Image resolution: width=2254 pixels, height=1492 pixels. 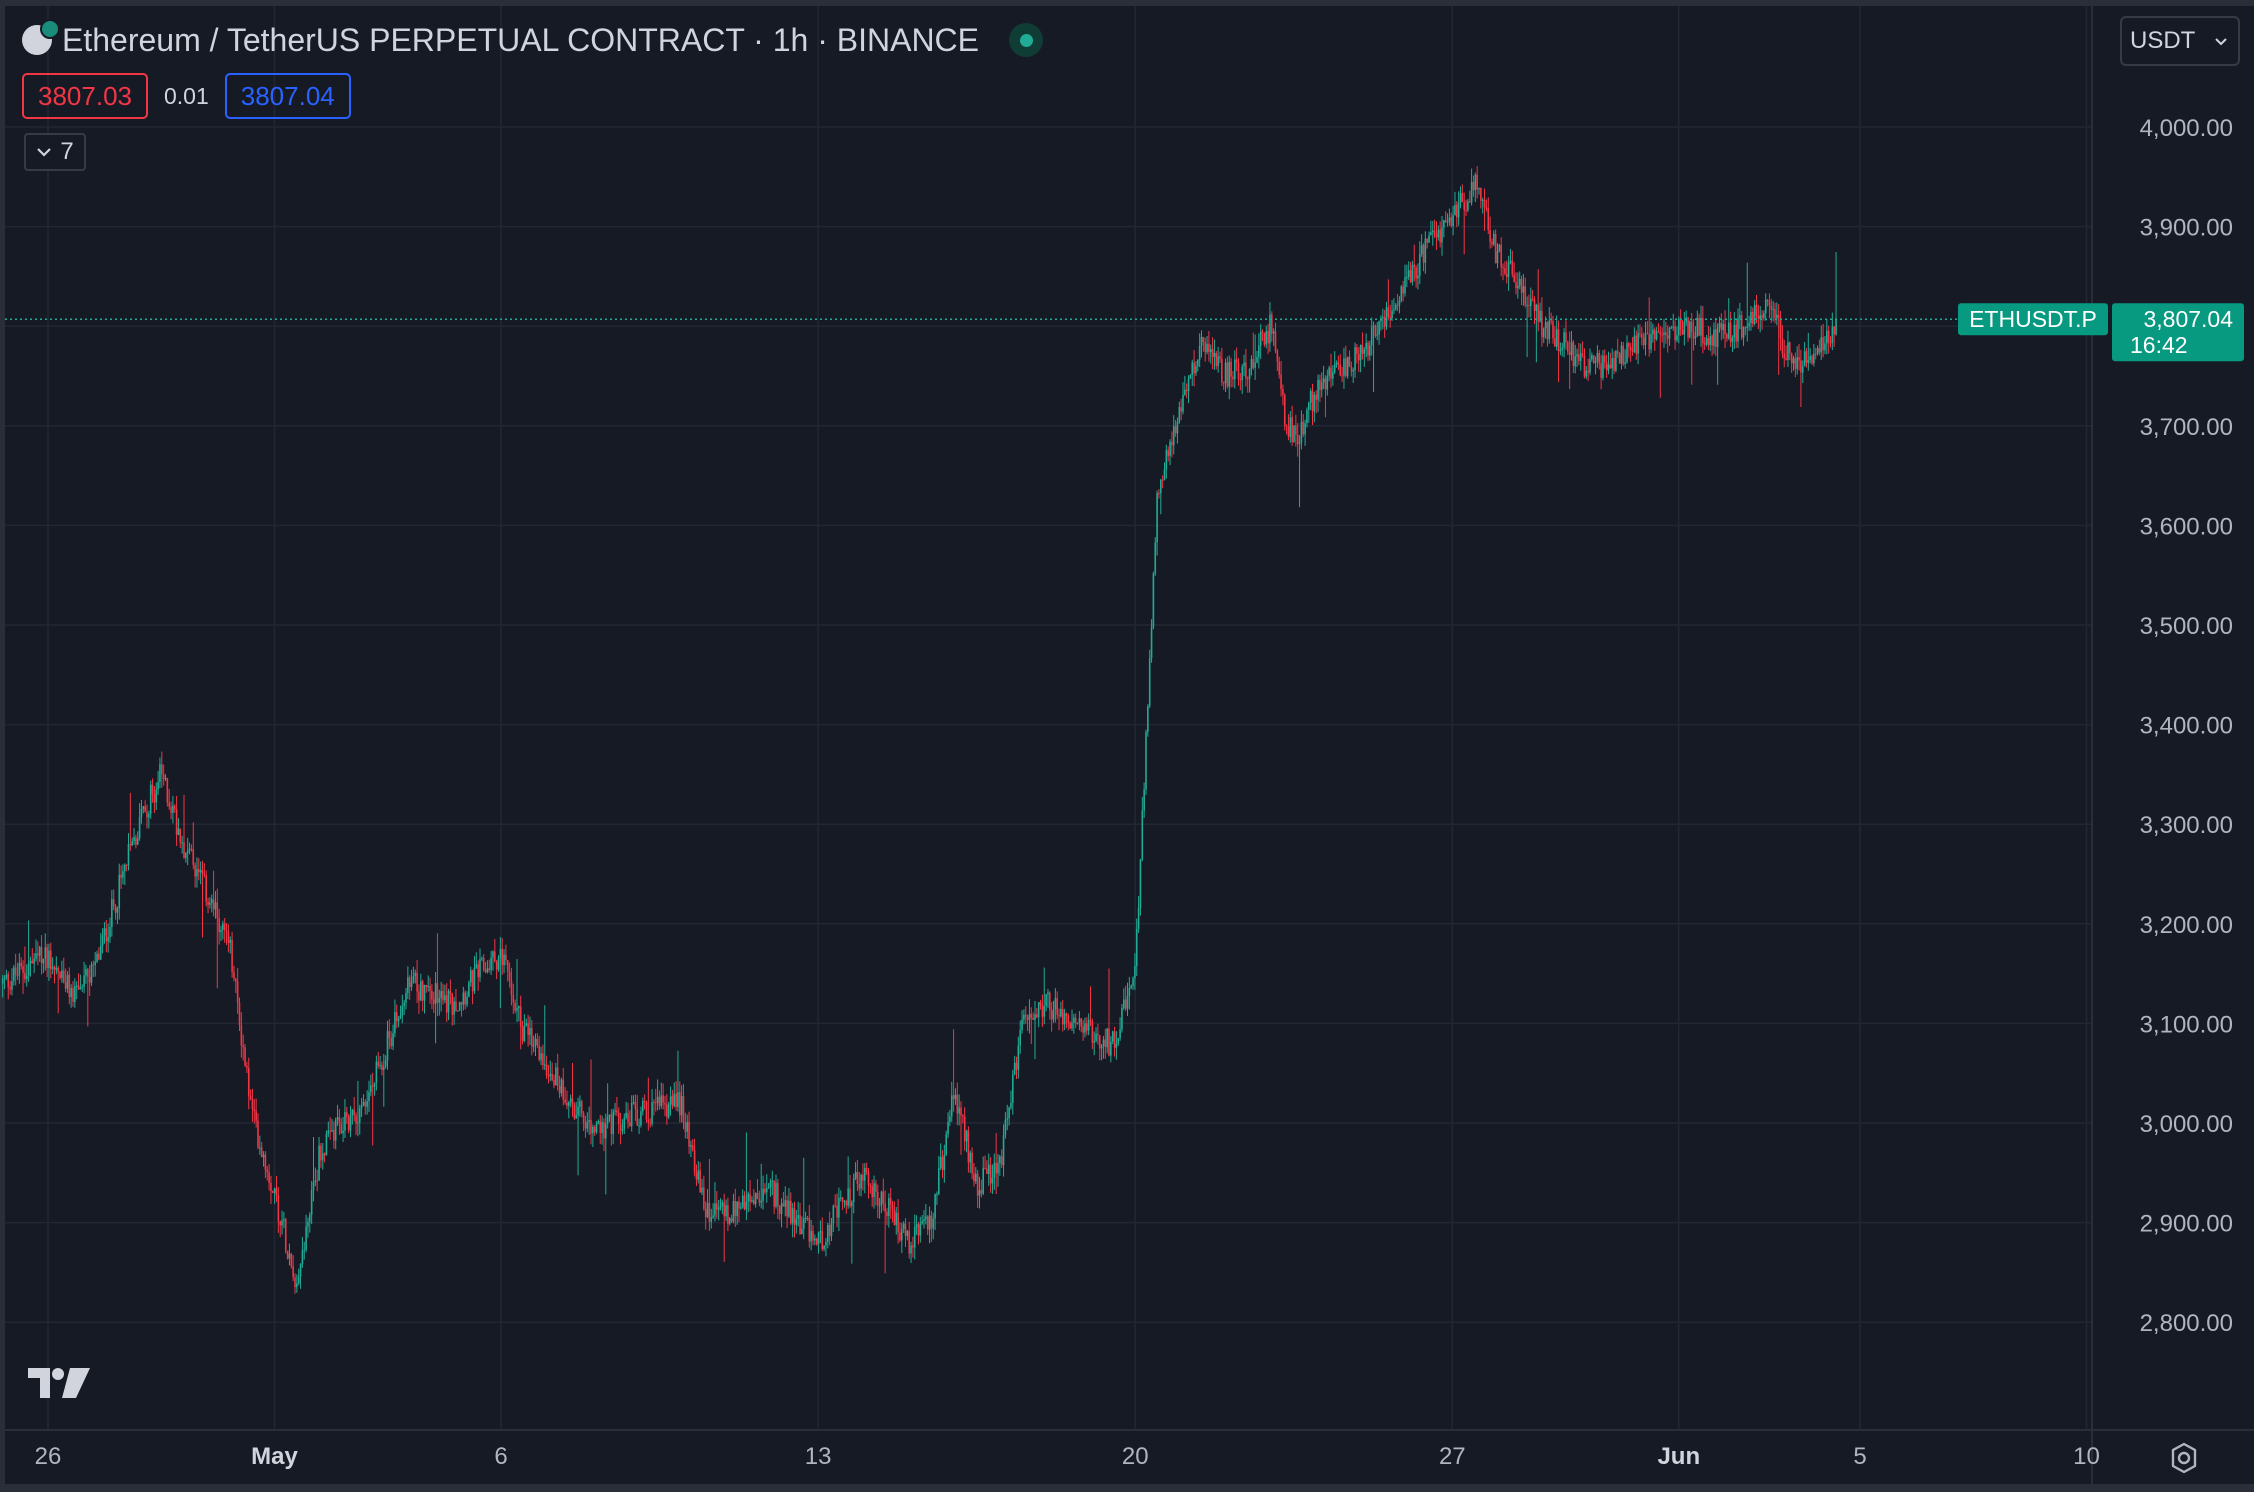 What do you see at coordinates (1067, 1456) in the screenshot?
I see `time-axis: 26 May 6 13 20 27 Jun 5 10` at bounding box center [1067, 1456].